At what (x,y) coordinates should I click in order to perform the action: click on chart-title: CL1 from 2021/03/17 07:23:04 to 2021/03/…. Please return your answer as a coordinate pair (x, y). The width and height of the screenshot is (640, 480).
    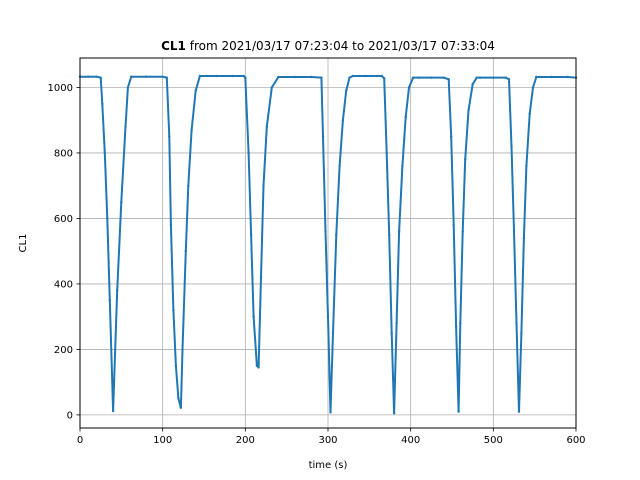
    Looking at the image, I should click on (328, 46).